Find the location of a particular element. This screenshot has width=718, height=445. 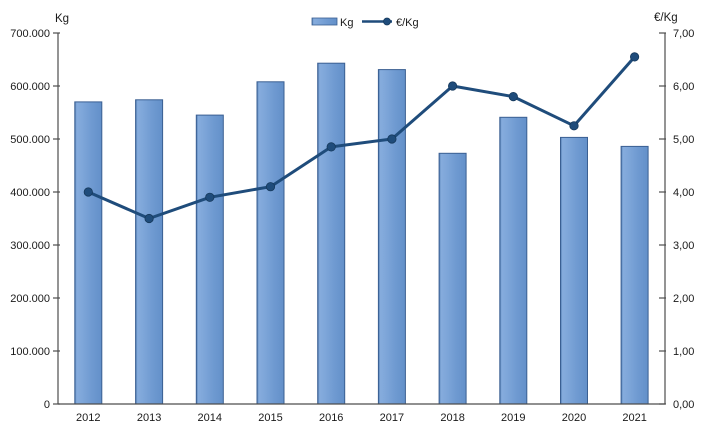

legend-label-kg: Kg is located at coordinates (346, 23).